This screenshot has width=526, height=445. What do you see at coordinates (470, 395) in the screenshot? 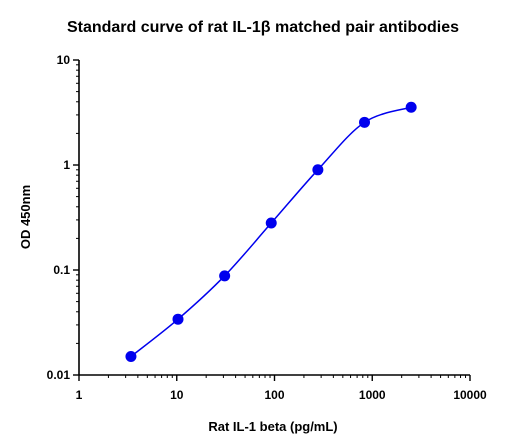
I see `x-tick-label: 10000` at bounding box center [470, 395].